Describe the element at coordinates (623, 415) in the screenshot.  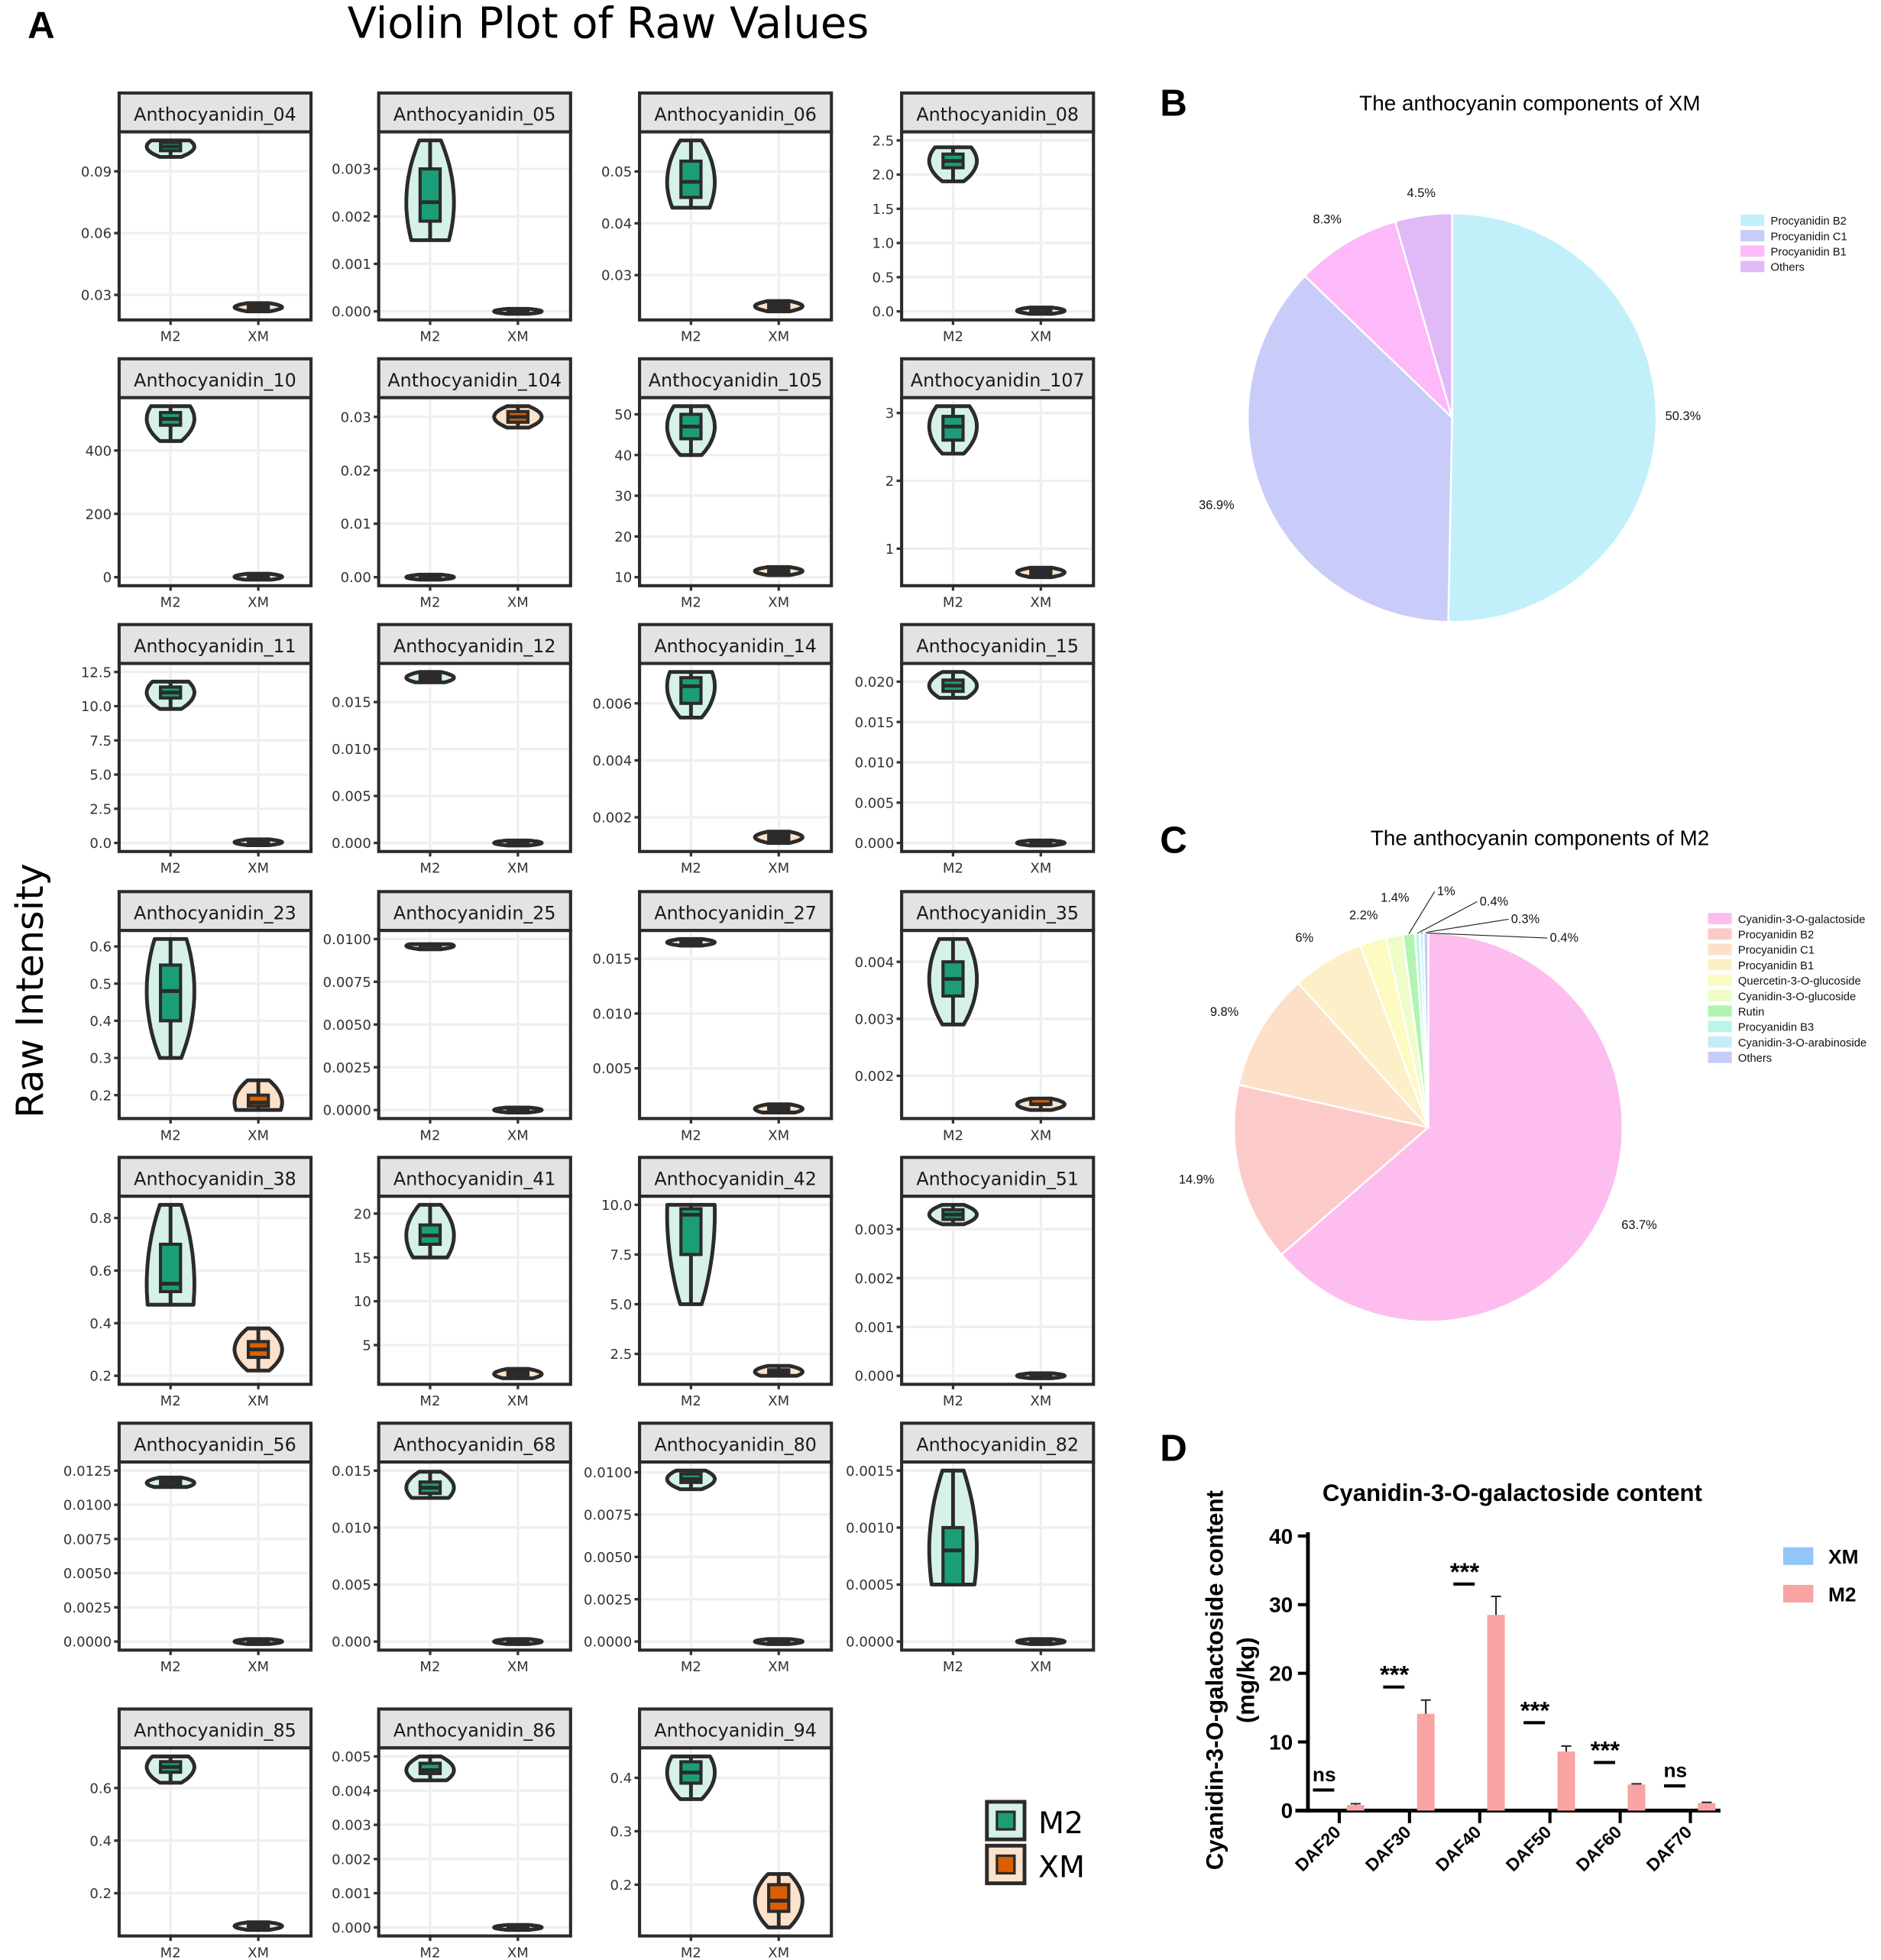
I see `y-tick-label: 50` at that location.